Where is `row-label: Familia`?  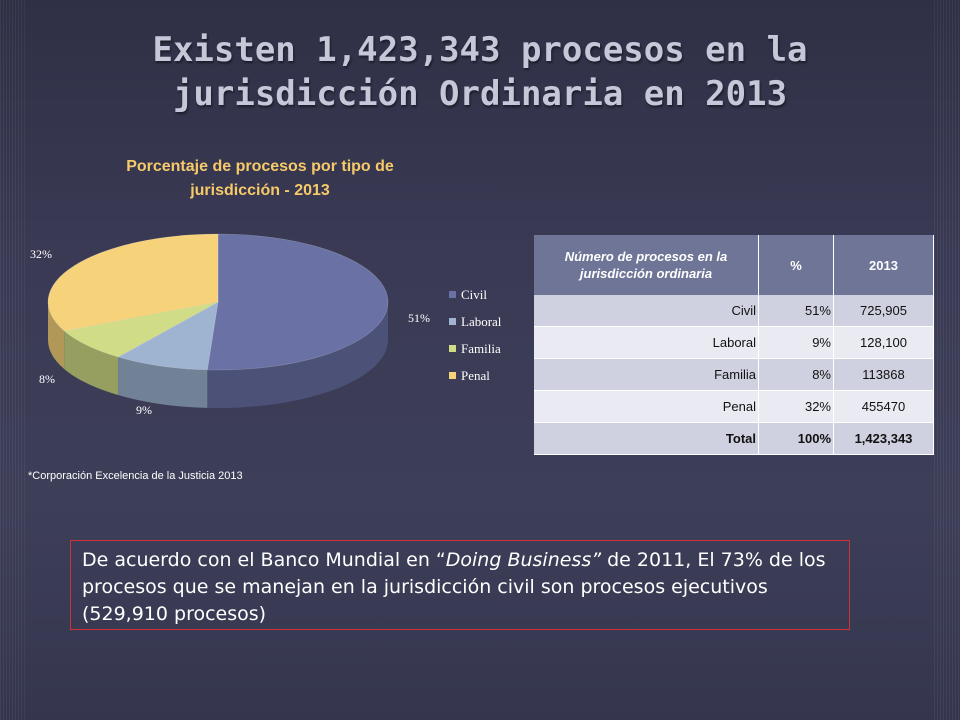
row-label: Familia is located at coordinates (646, 374).